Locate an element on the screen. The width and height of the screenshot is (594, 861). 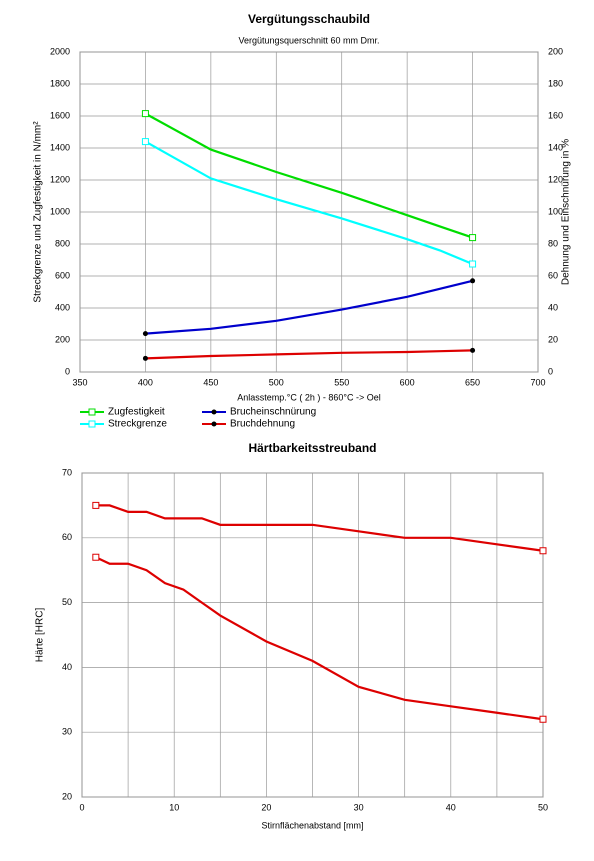
x-axis-label: Anlasstemp.°C ( 2h ) - 860°C -> Oel is located at coordinates (309, 397).